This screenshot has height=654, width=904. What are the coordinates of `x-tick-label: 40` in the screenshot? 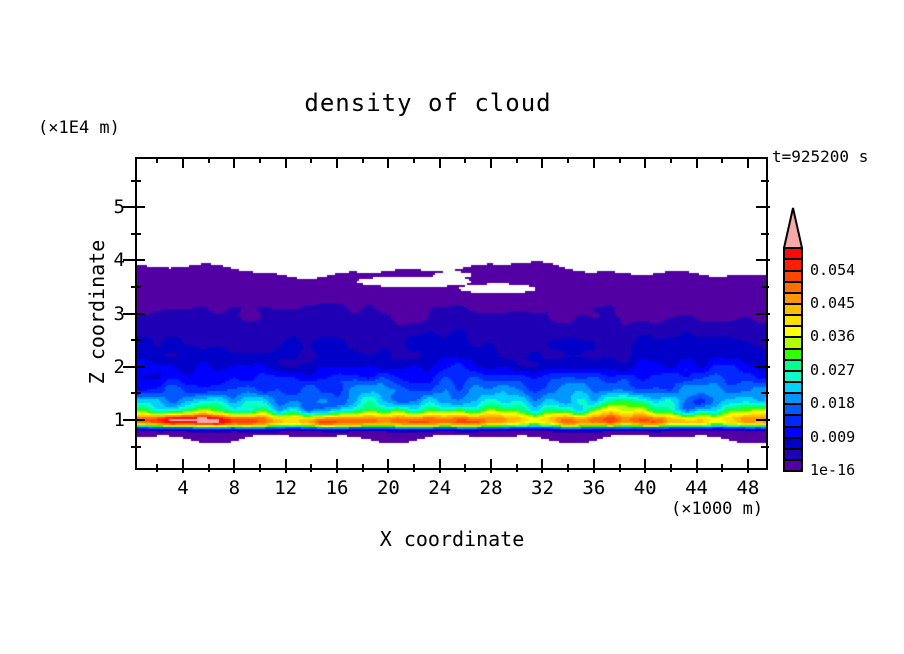 It's located at (645, 488).